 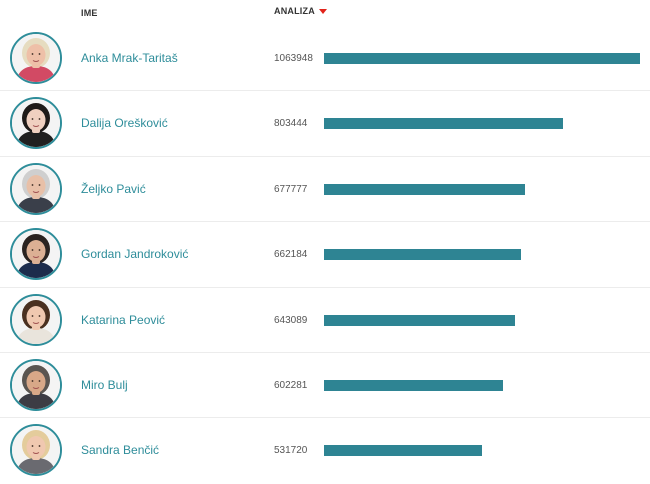 I want to click on analysis-value: 602281, so click(x=291, y=385).